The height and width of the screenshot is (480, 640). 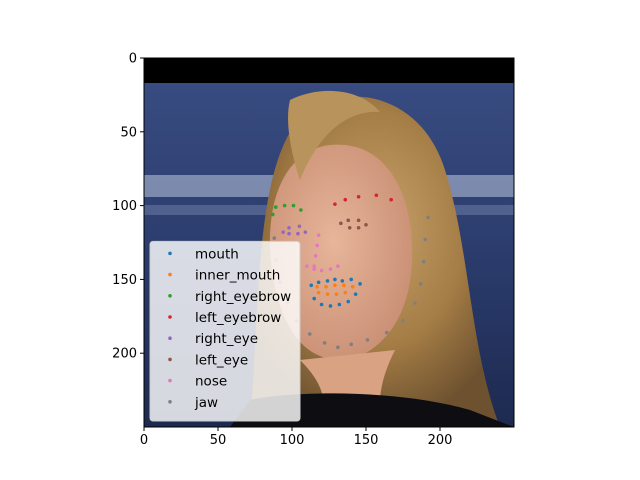 What do you see at coordinates (243, 297) in the screenshot?
I see `legend-label: right_eyebrow` at bounding box center [243, 297].